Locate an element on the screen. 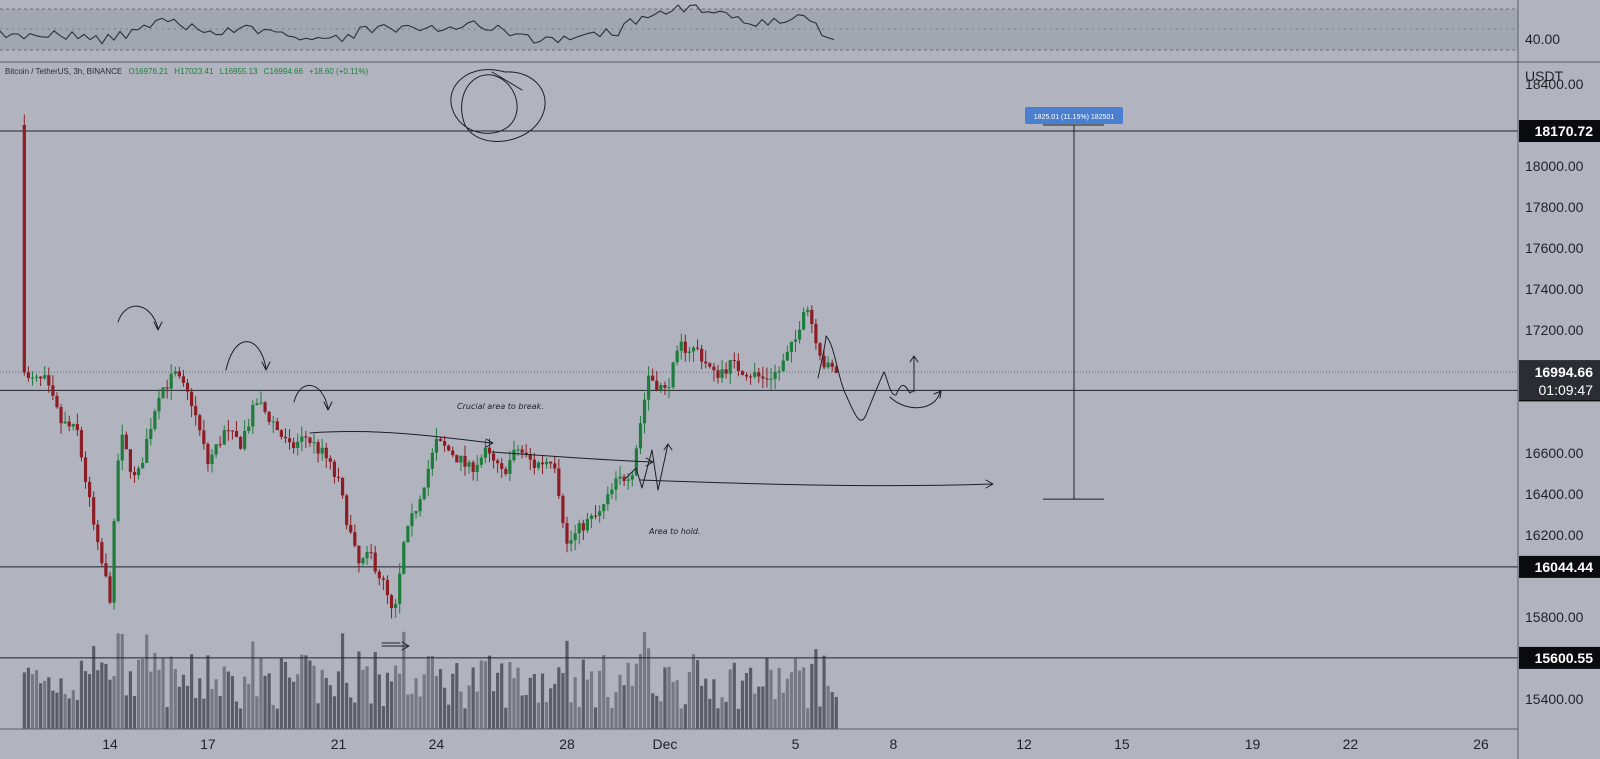  price-tick-label: 16600.00 is located at coordinates (1554, 453).